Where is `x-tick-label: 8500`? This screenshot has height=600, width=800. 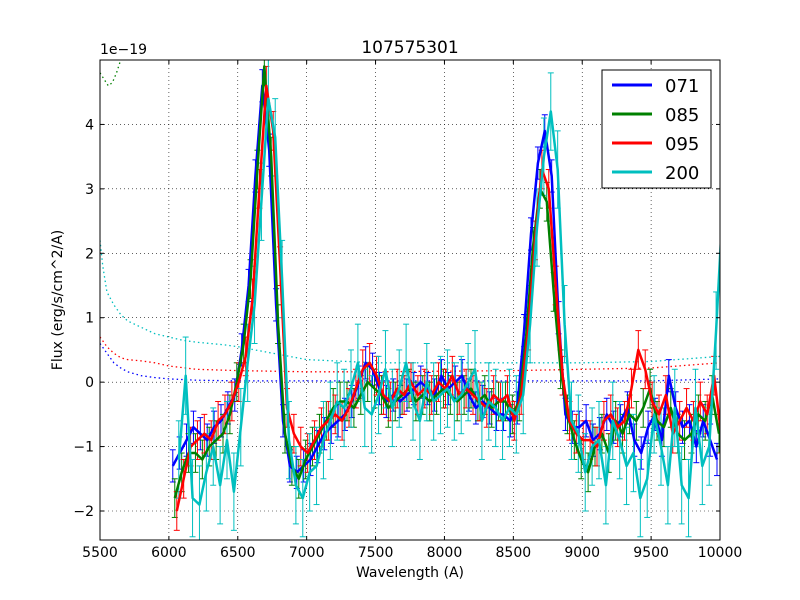
x-tick-label: 8500 is located at coordinates (514, 553).